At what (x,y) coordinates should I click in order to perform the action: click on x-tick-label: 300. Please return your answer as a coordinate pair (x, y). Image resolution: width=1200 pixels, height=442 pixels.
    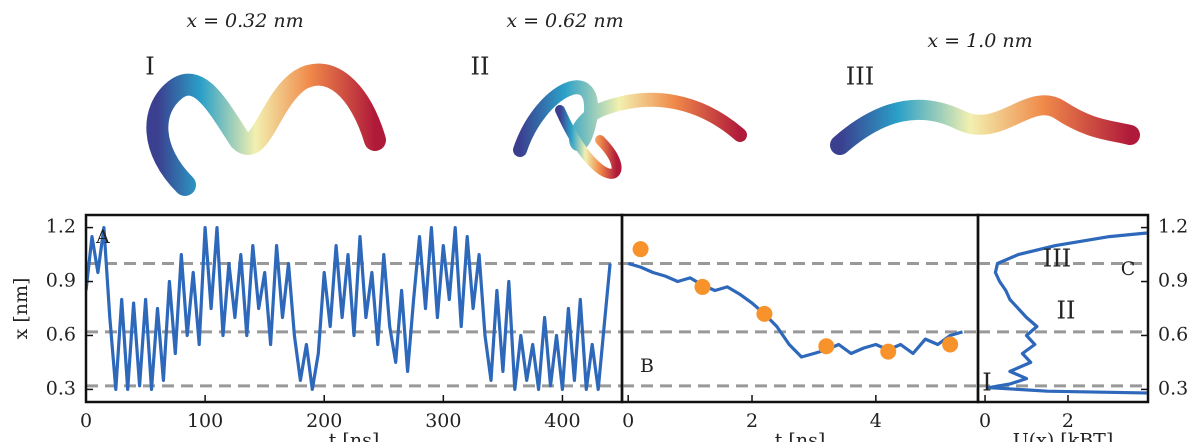
    Looking at the image, I should click on (443, 421).